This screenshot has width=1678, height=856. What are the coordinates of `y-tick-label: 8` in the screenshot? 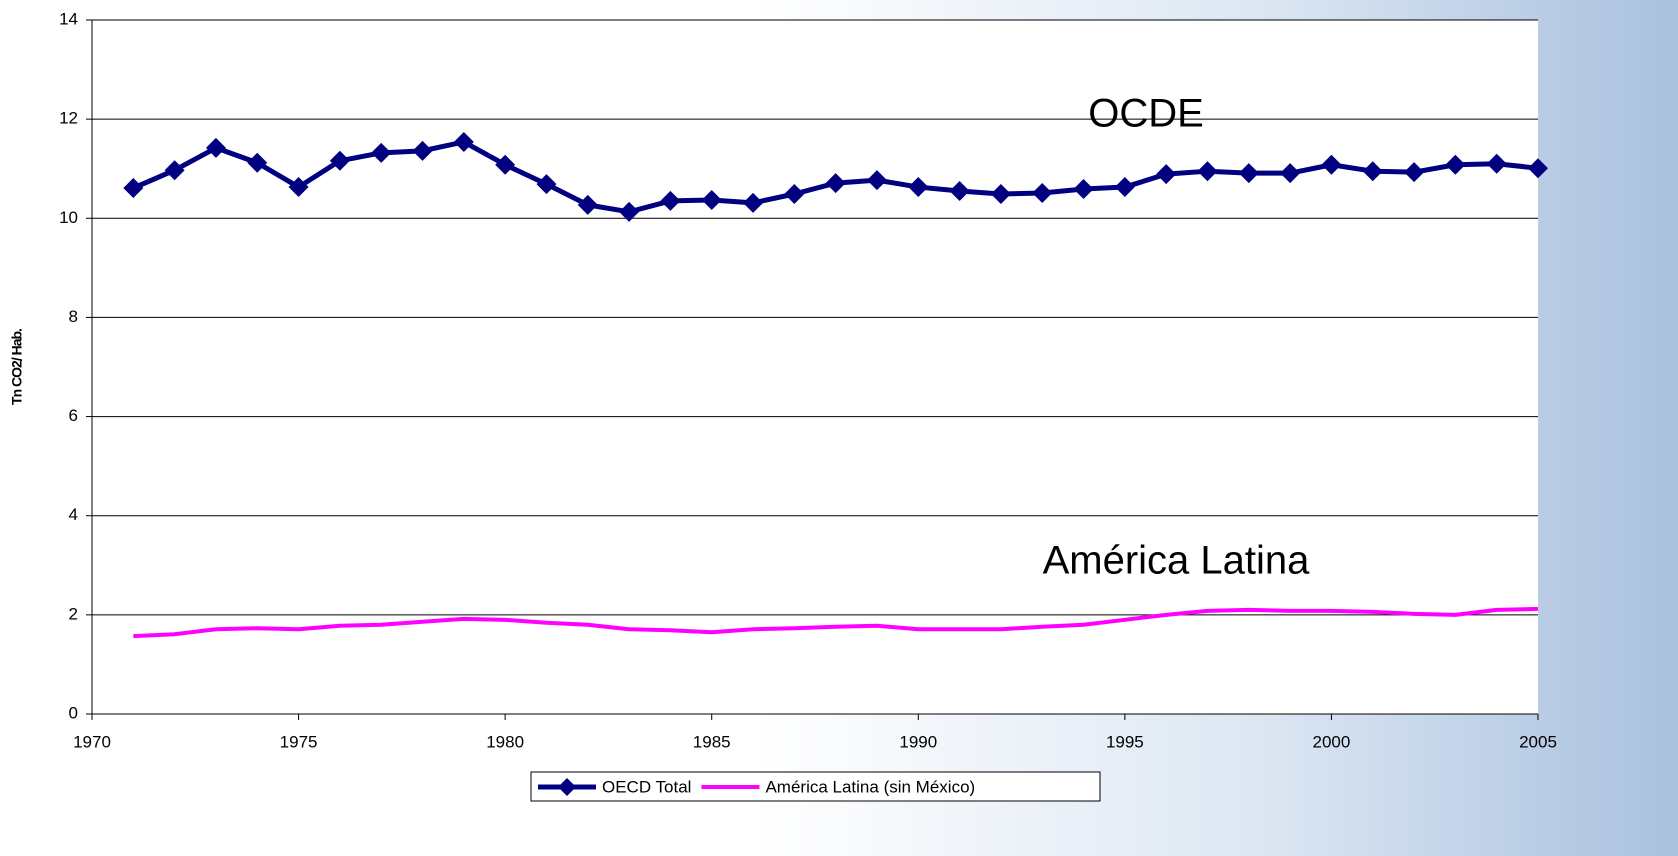 It's located at (73, 316).